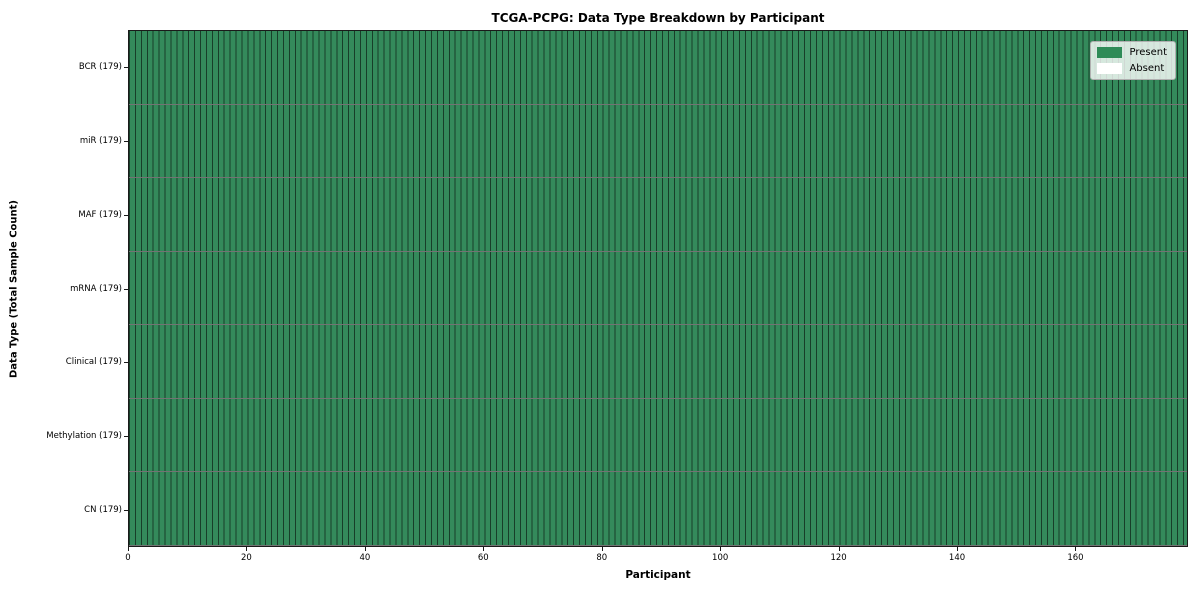  What do you see at coordinates (103, 510) in the screenshot?
I see `y-tick-label: CN (179)` at bounding box center [103, 510].